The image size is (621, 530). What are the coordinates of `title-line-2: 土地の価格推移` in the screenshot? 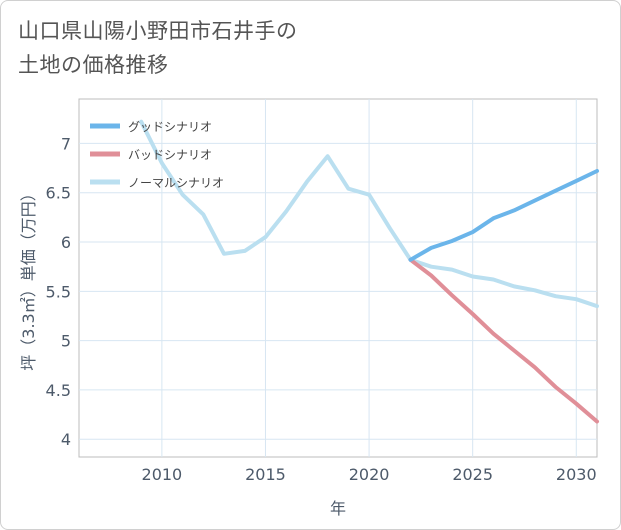 It's located at (93, 65).